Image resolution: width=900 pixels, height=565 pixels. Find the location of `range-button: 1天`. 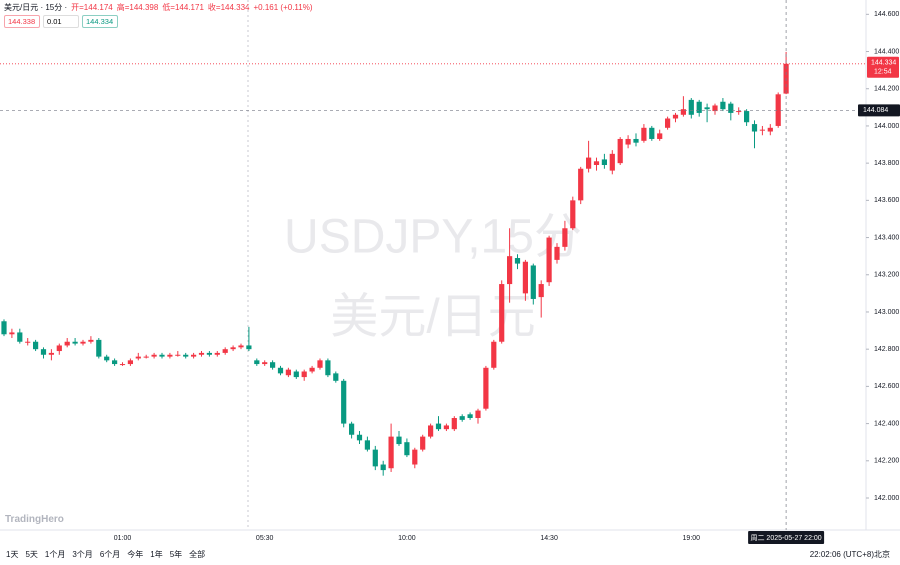

range-button: 1天 is located at coordinates (12, 554).